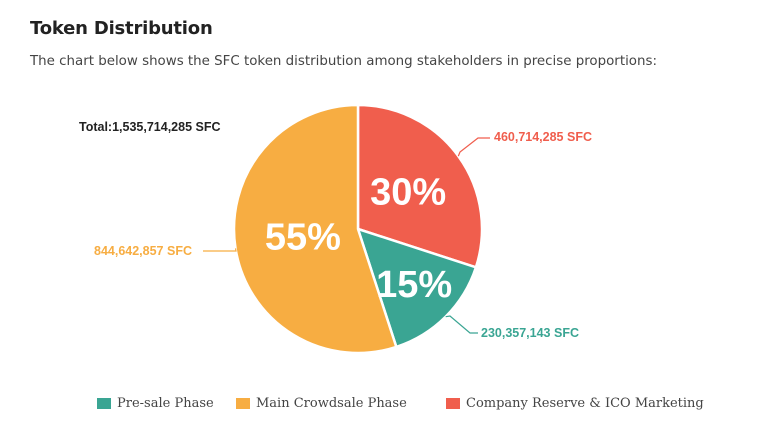  I want to click on slice-amount-label: 230,357,143 SFC, so click(530, 333).